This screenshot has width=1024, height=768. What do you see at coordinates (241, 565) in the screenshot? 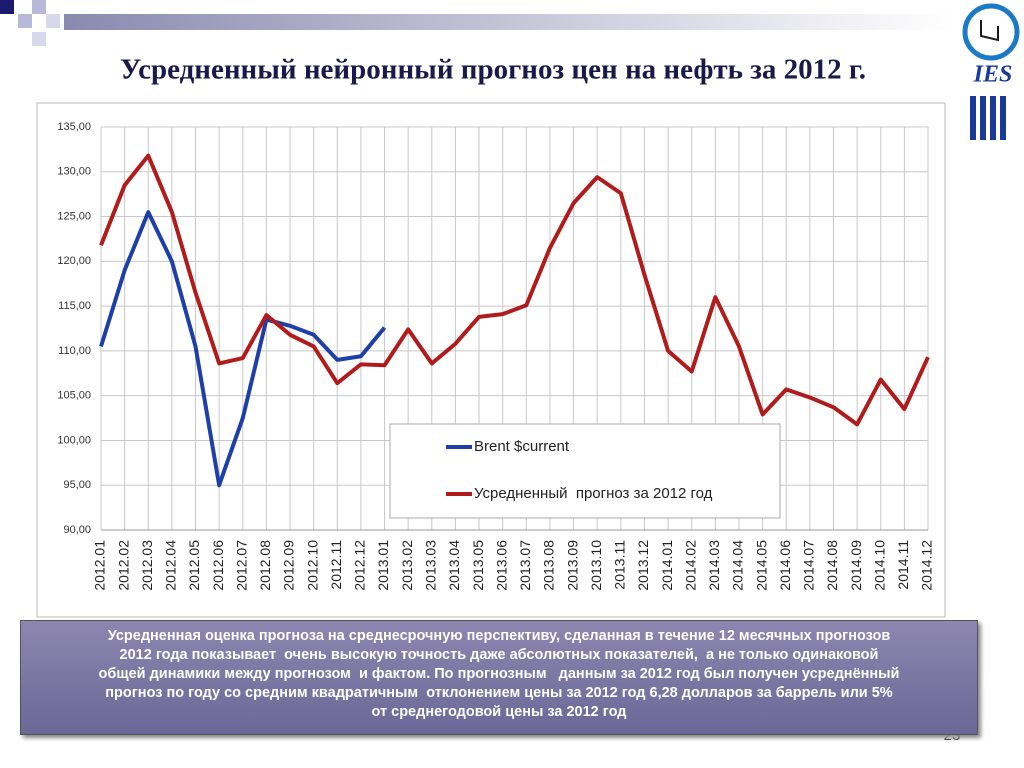
I see `x-tick-label: 2012.07` at bounding box center [241, 565].